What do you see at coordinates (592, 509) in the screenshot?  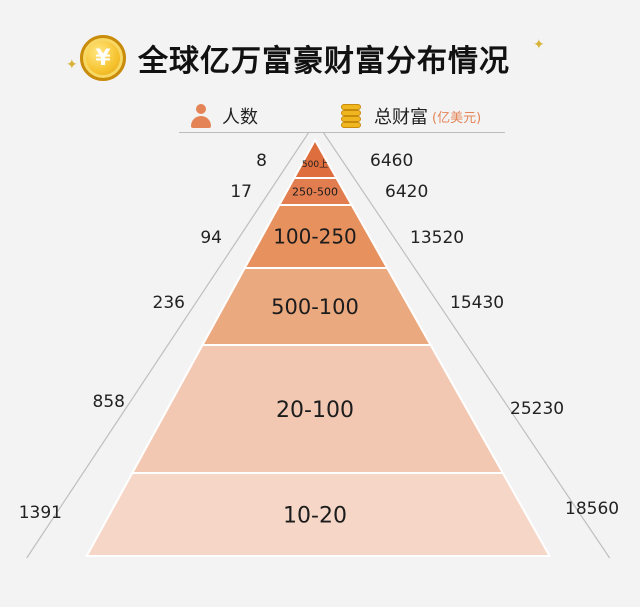 I see `wealth-value-label: 18560` at bounding box center [592, 509].